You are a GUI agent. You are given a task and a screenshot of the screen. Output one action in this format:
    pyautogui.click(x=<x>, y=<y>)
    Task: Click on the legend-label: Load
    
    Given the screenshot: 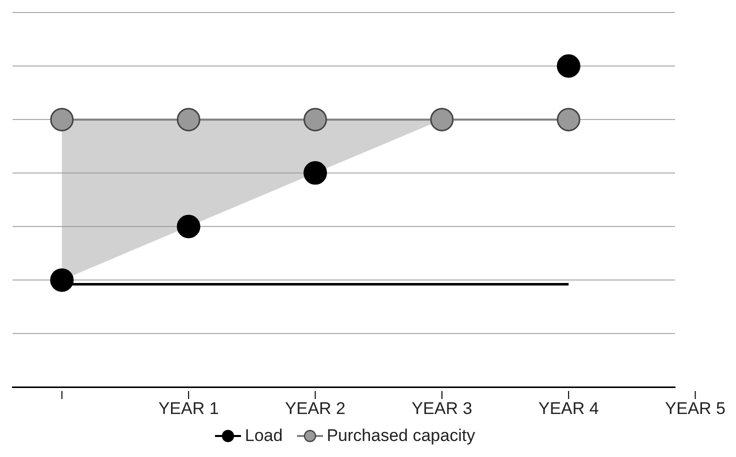 What is the action you would take?
    pyautogui.click(x=263, y=436)
    